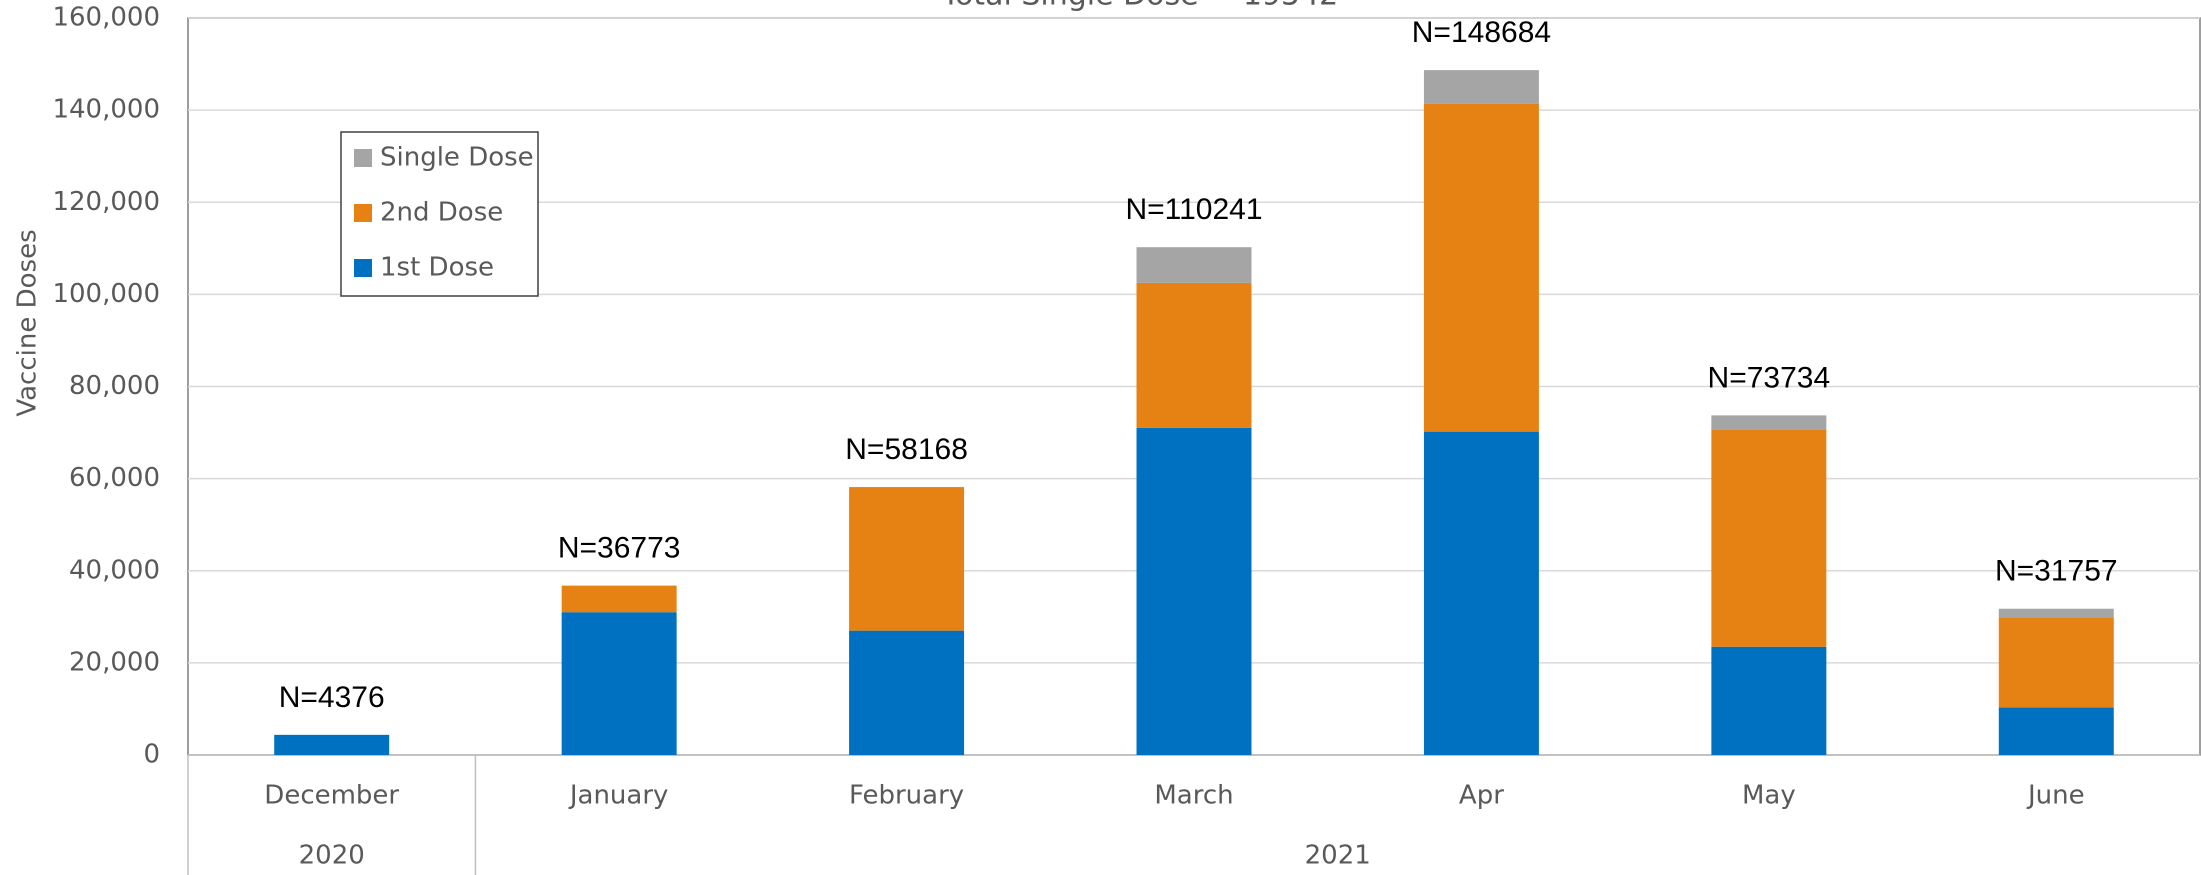  I want to click on y-tick-label: 160,000, so click(106, 18).